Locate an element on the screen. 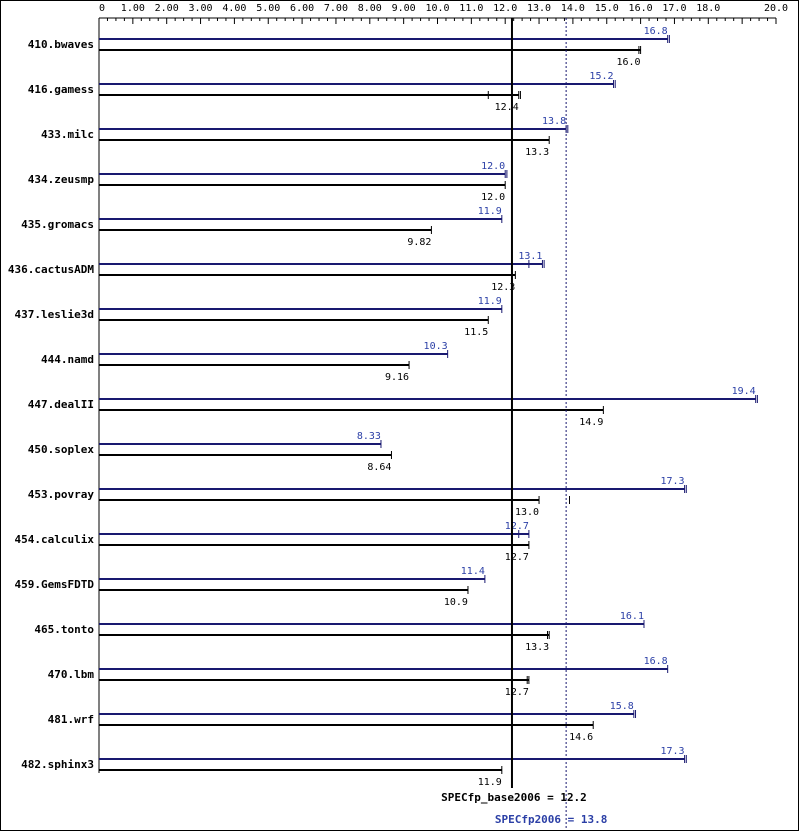 This screenshot has height=831, width=799. base-value-label: 11.5 is located at coordinates (476, 332).